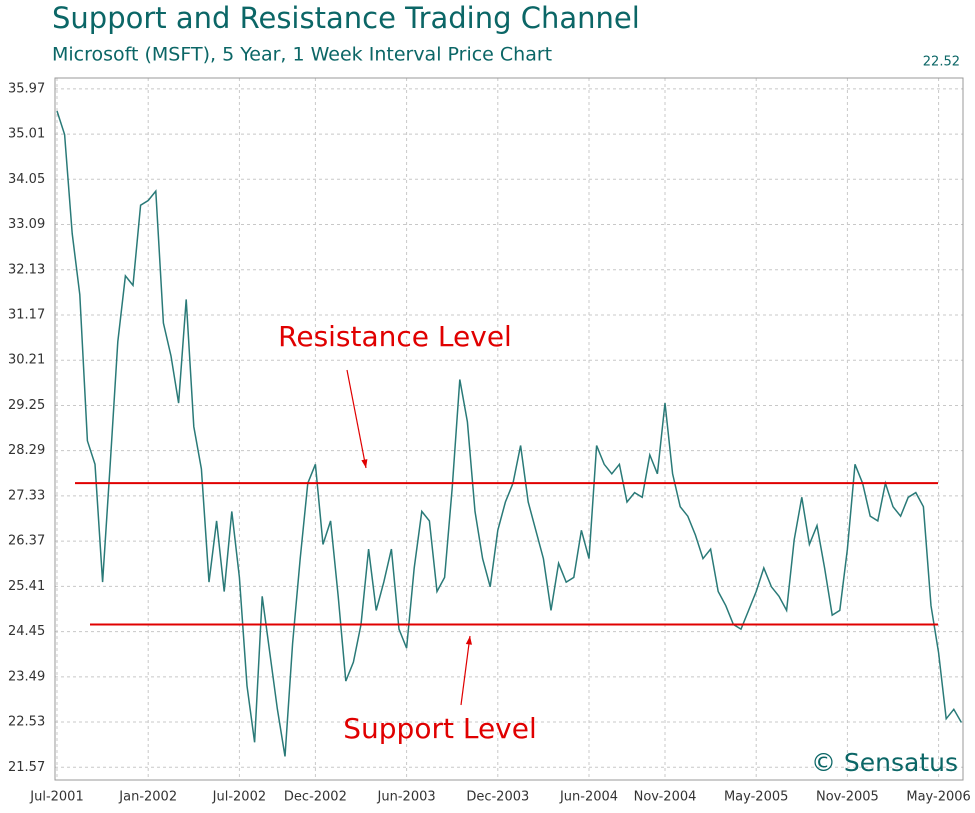 The height and width of the screenshot is (813, 975). What do you see at coordinates (147, 797) in the screenshot?
I see `x-tick-label: Jan-2002` at bounding box center [147, 797].